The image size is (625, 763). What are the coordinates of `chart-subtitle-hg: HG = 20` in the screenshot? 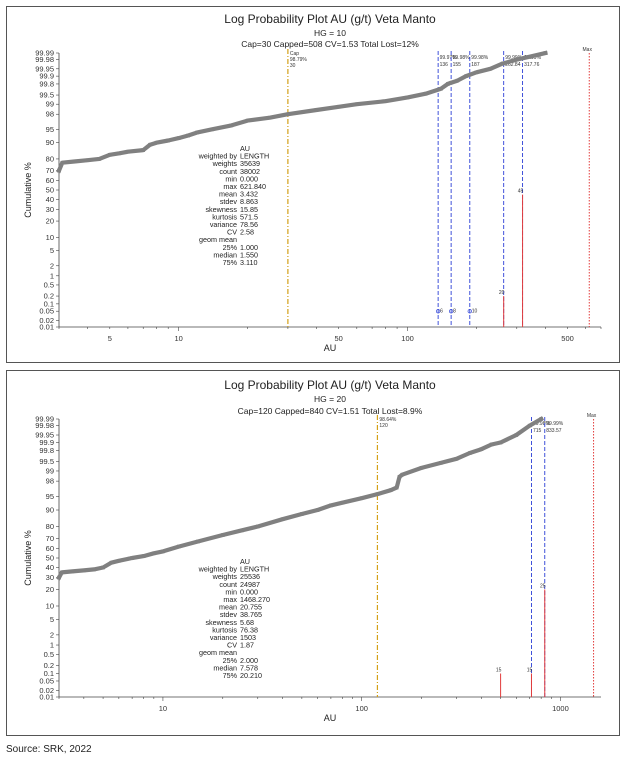 It's located at (330, 399).